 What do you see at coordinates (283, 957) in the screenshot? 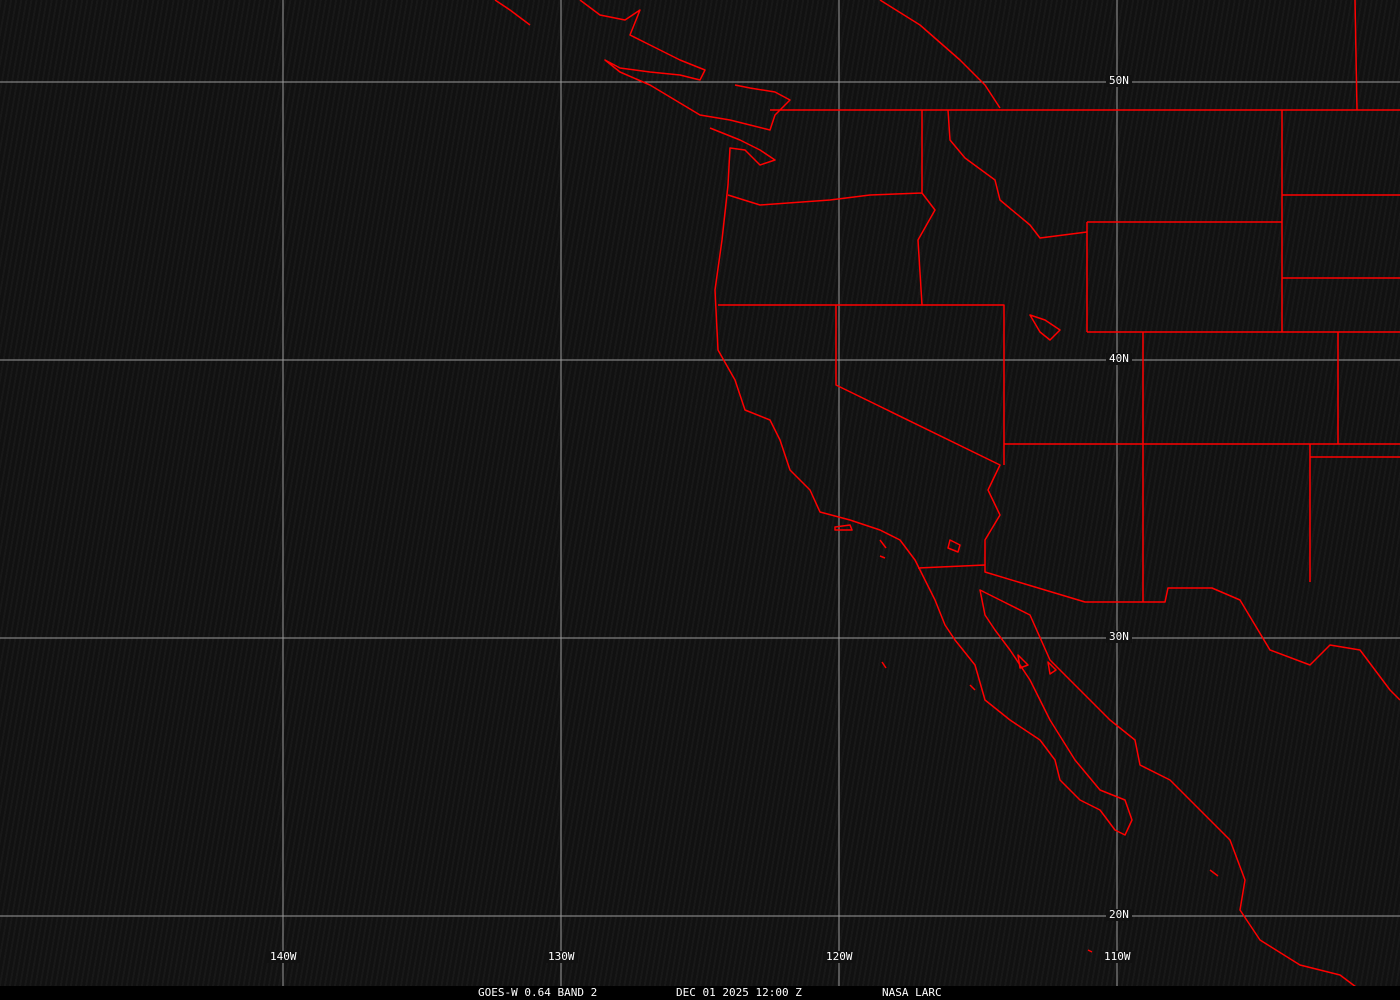
I see `lon-label-140w: 140W` at bounding box center [283, 957].